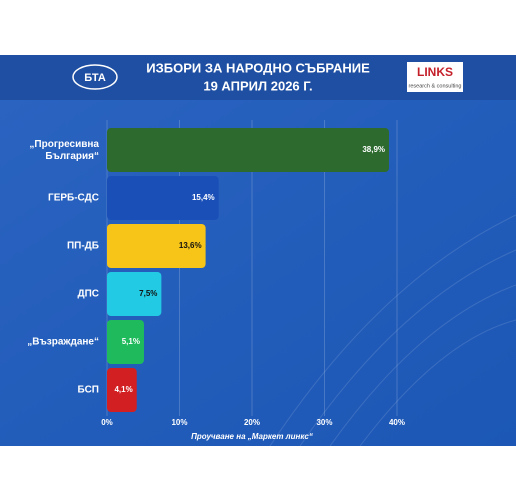  I want to click on logo-right-box, so click(435, 77).